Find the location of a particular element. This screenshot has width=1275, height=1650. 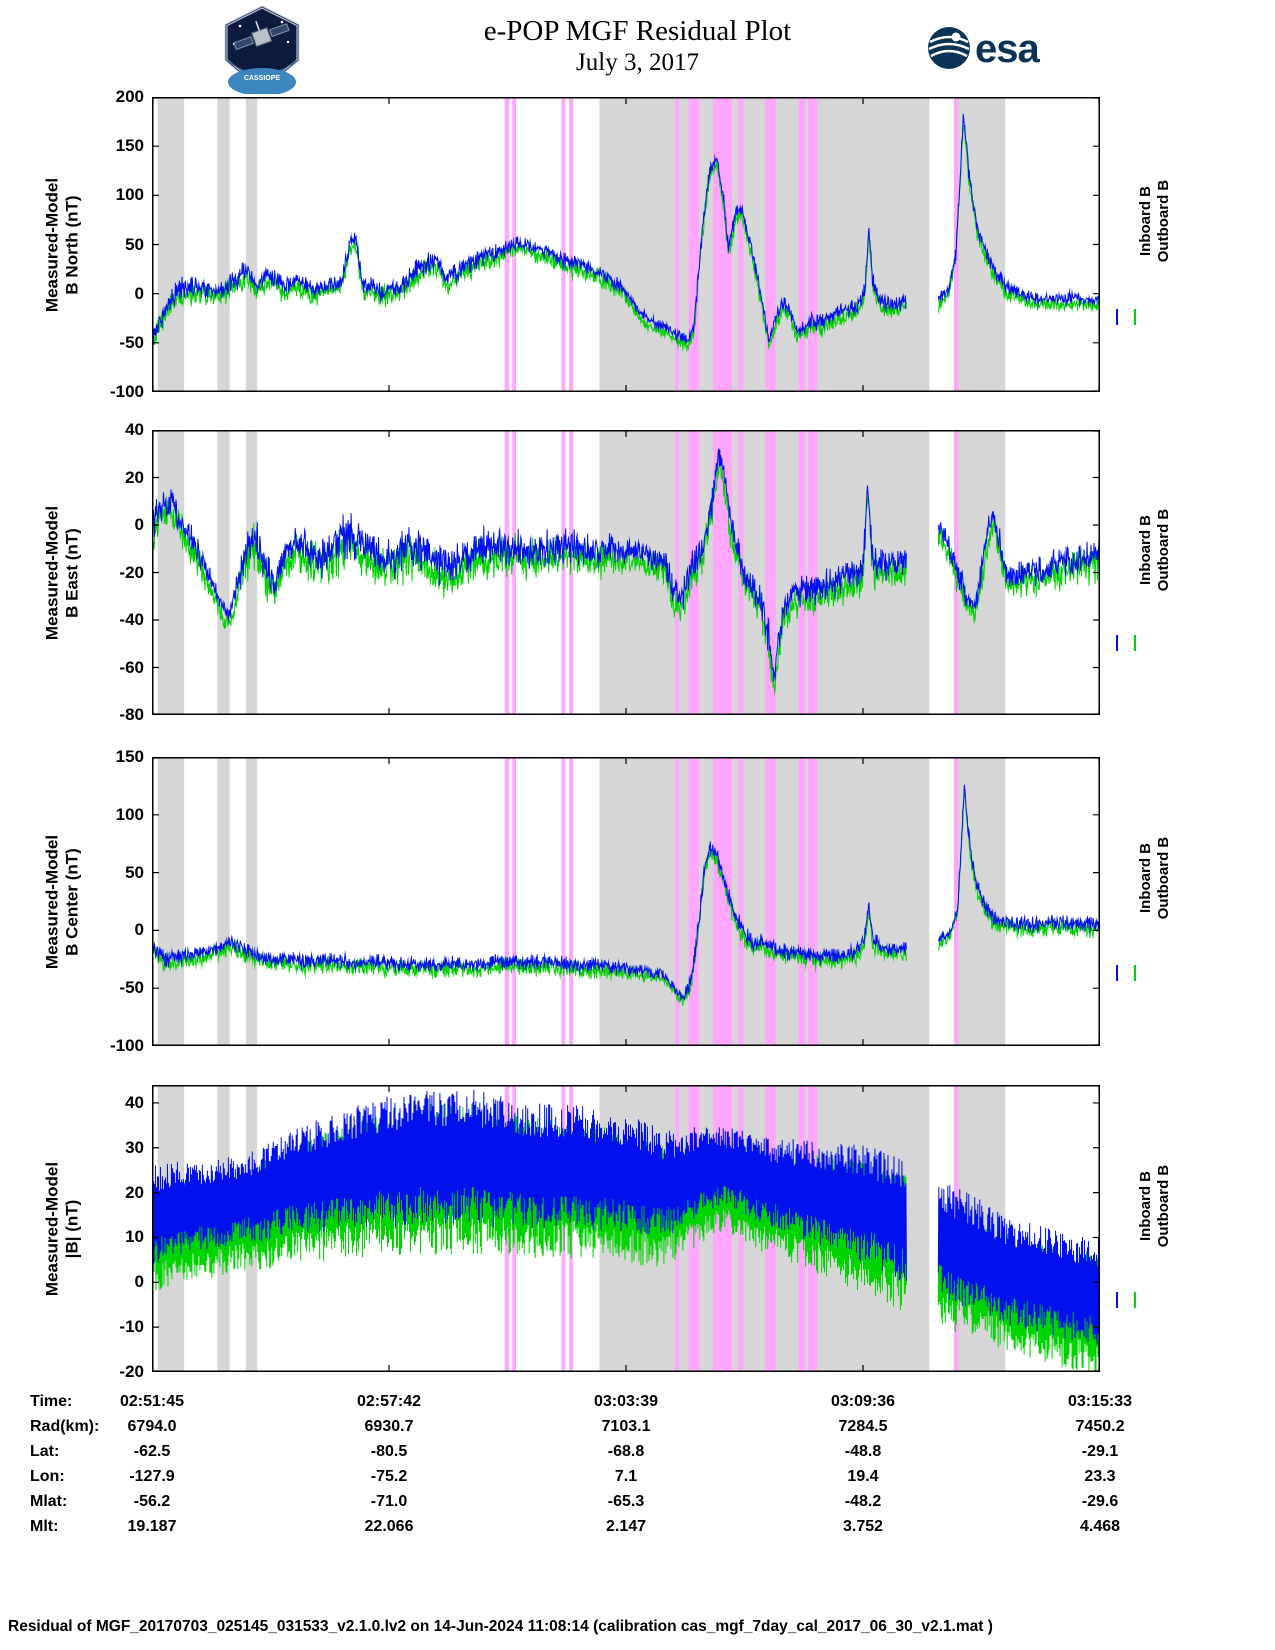

esa-logo: esa is located at coordinates (985, 50).